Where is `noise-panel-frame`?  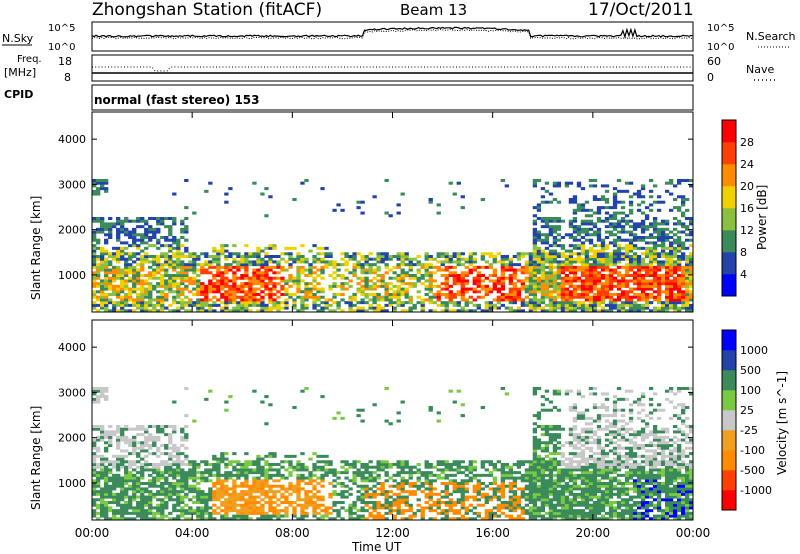
noise-panel-frame is located at coordinates (392, 36).